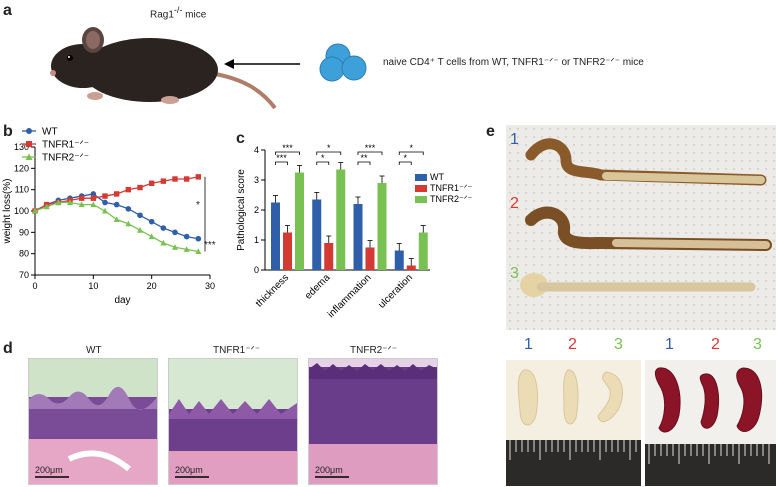 Image resolution: width=778 pixels, height=487 pixels. Describe the element at coordinates (194, 15) in the screenshot. I see `mouse-label-suffix: mice` at that location.